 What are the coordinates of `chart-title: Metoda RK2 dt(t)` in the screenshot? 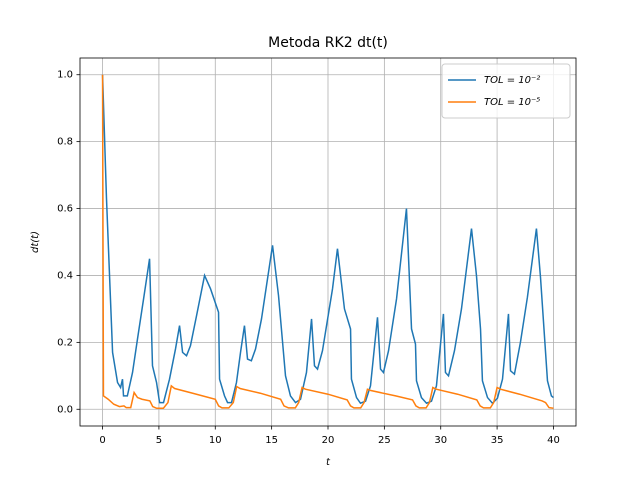 It's located at (328, 43).